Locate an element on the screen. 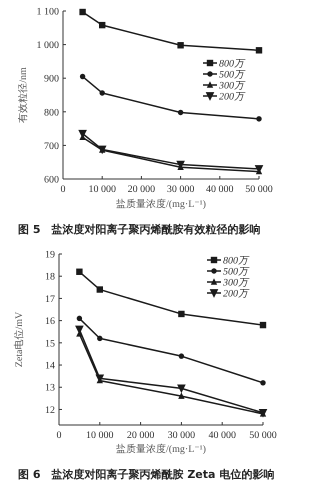 The height and width of the screenshot is (491, 329). y-tick-label: 18 is located at coordinates (50, 277).